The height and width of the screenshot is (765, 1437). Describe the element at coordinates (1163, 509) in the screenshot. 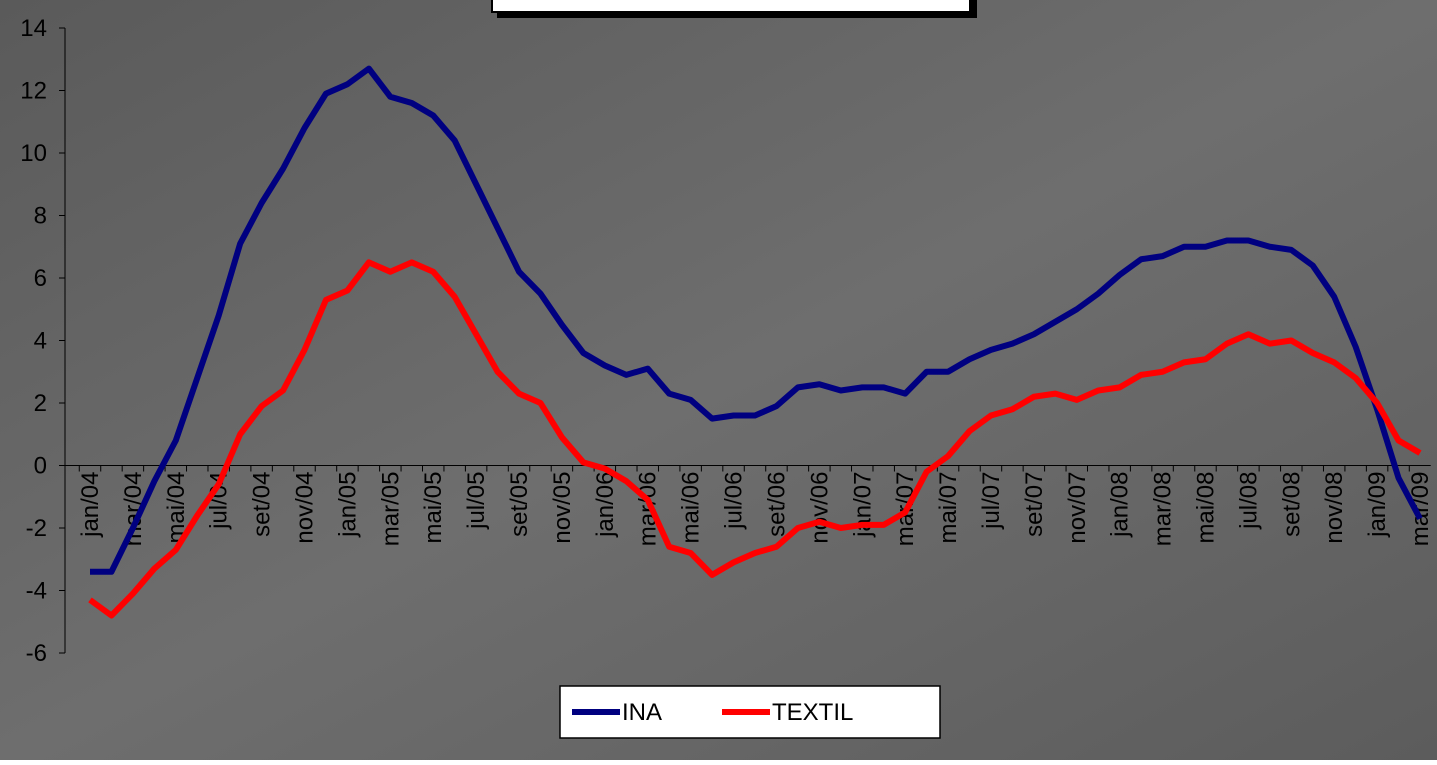

I see `x-tick-label: mar/08` at that location.